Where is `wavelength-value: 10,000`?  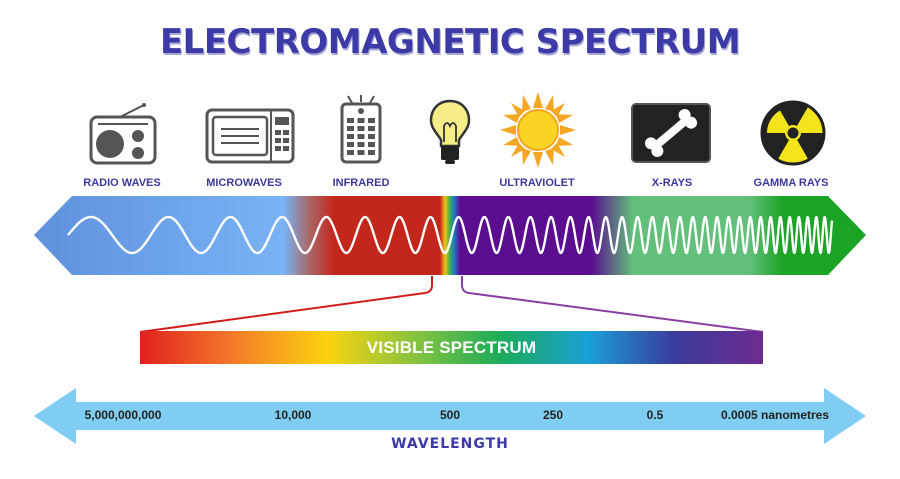
wavelength-value: 10,000 is located at coordinates (293, 415).